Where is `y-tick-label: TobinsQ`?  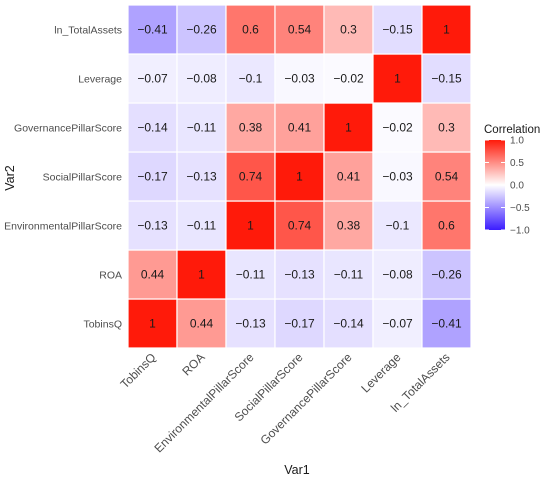 y-tick-label: TobinsQ is located at coordinates (102, 325).